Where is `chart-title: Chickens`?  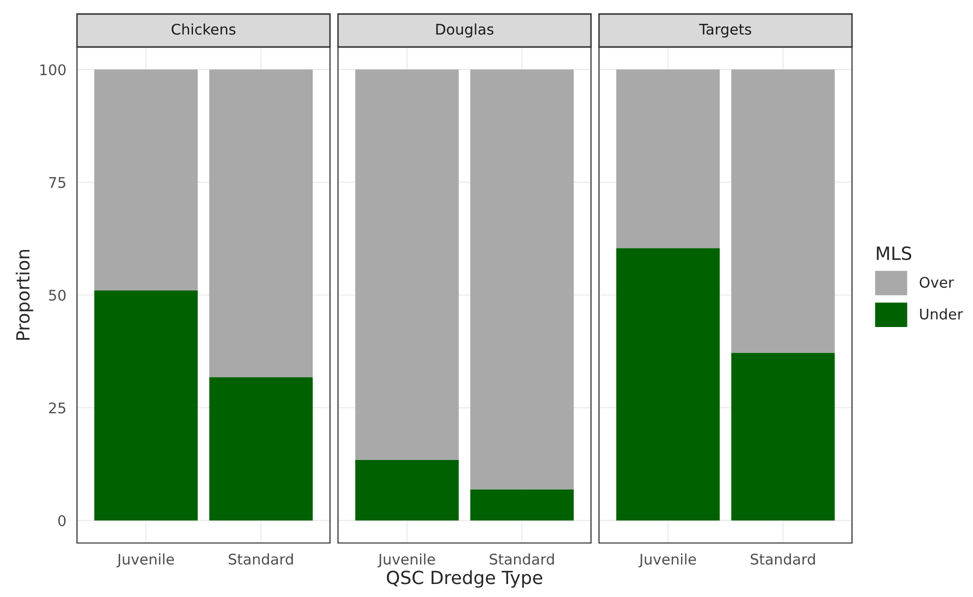
chart-title: Chickens is located at coordinates (204, 29).